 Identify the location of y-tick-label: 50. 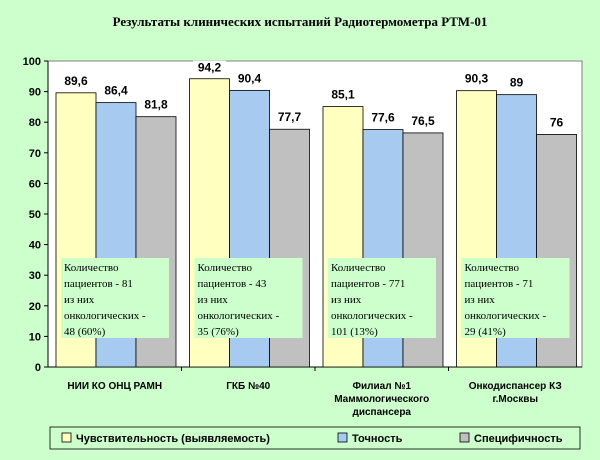
(35, 215).